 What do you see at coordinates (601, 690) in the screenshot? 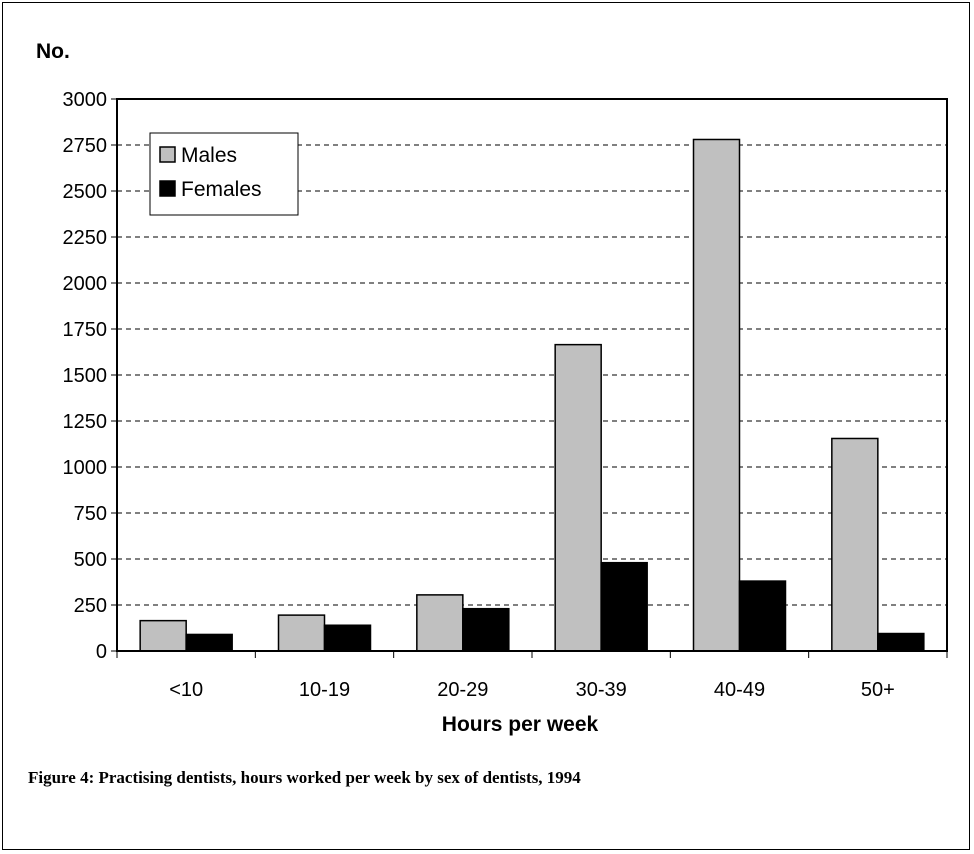
I see `x-tick-label: 30-39` at bounding box center [601, 690].